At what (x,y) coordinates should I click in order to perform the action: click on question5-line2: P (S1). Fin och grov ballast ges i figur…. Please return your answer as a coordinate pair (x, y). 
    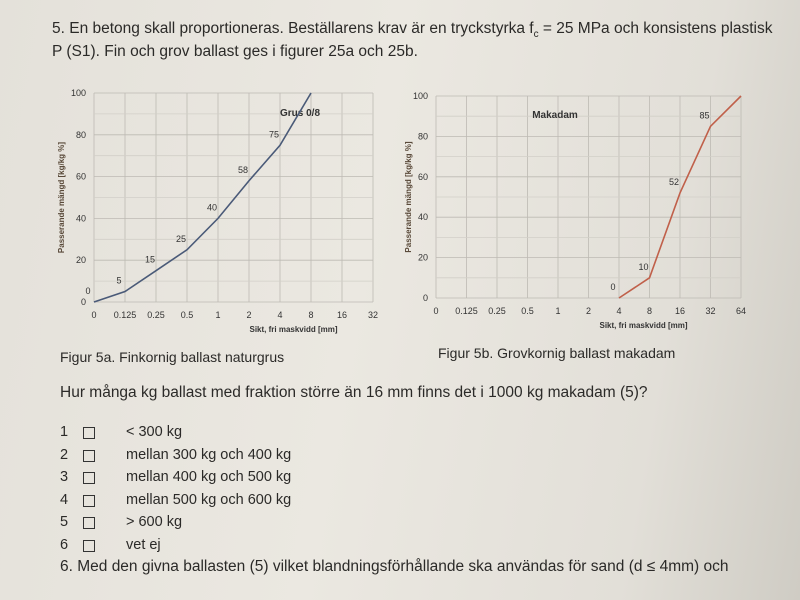
    Looking at the image, I should click on (235, 51).